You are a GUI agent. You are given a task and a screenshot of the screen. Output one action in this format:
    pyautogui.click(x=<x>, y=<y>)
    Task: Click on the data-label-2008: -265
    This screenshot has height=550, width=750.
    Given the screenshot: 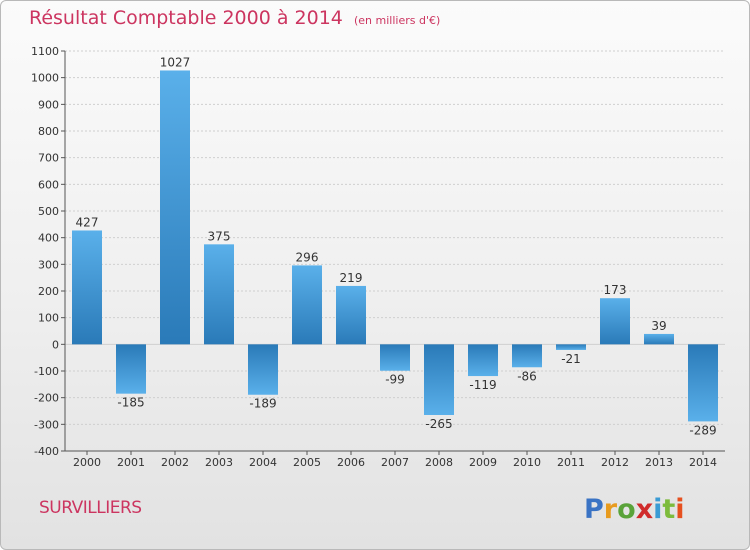 What is the action you would take?
    pyautogui.click(x=438, y=424)
    